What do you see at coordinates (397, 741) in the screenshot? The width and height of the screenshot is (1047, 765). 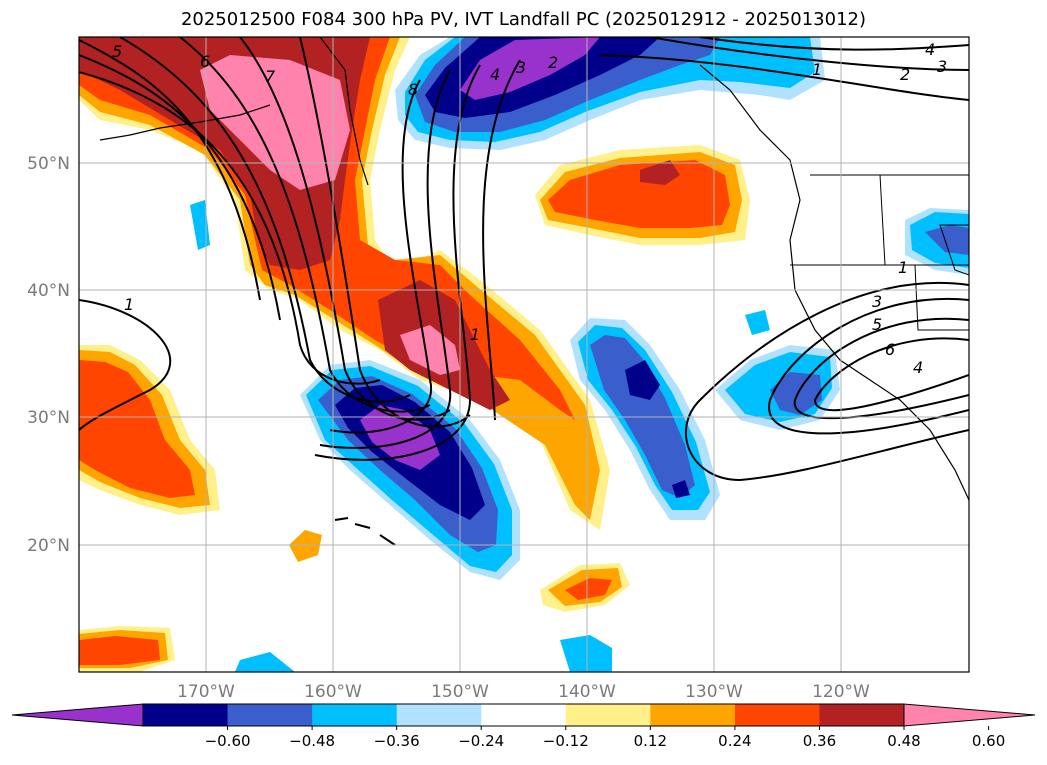 I see `colorbar-tick-label: −0.36` at bounding box center [397, 741].